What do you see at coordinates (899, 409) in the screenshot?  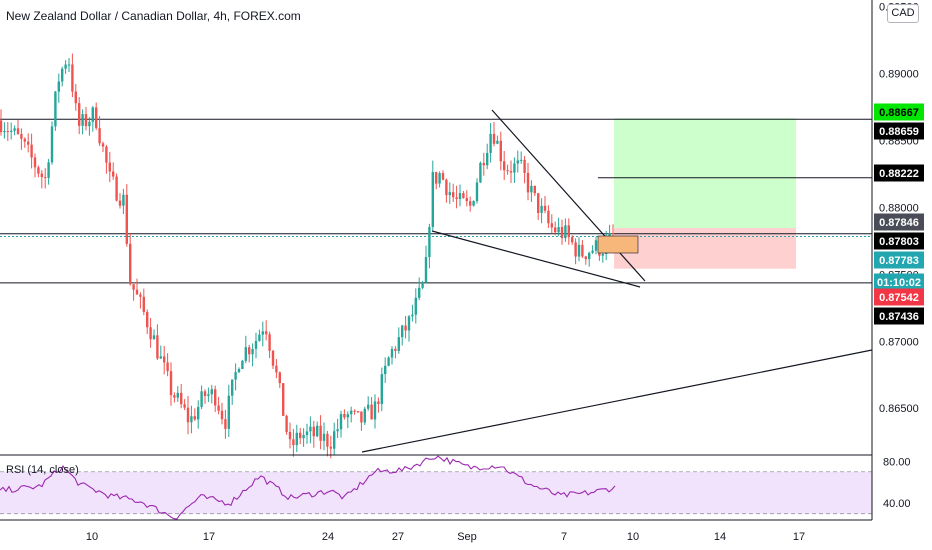 I see `price-axis-tick: 0.86500` at bounding box center [899, 409].